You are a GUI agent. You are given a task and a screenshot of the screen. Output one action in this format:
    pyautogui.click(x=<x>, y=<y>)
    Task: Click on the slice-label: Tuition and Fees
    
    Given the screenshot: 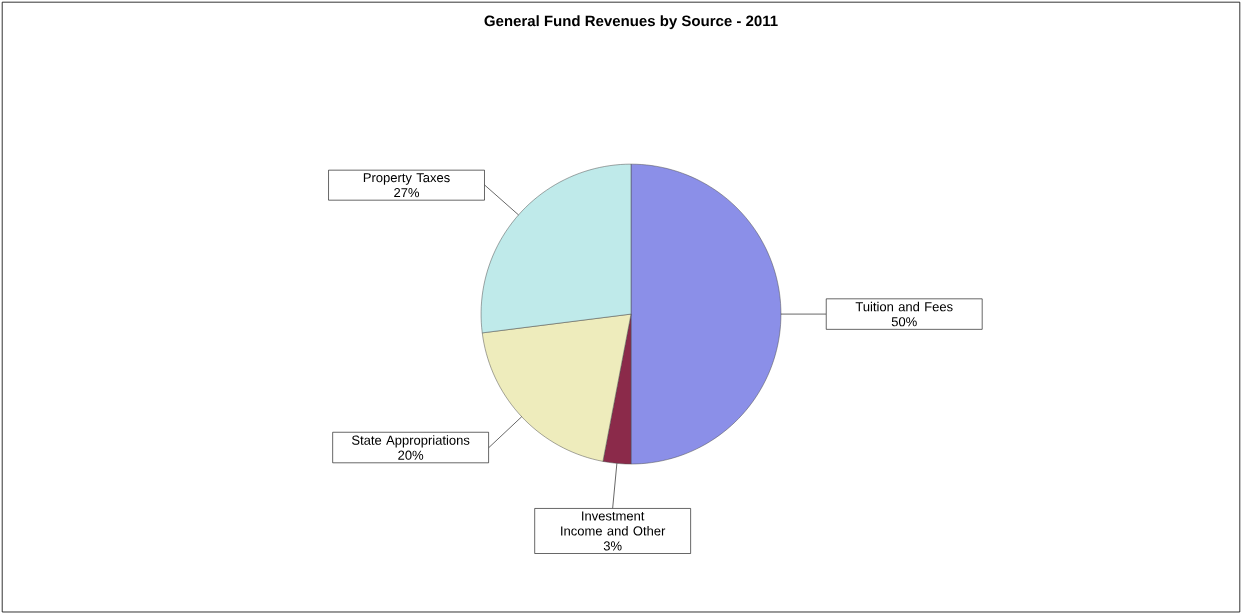 What is the action you would take?
    pyautogui.click(x=904, y=306)
    